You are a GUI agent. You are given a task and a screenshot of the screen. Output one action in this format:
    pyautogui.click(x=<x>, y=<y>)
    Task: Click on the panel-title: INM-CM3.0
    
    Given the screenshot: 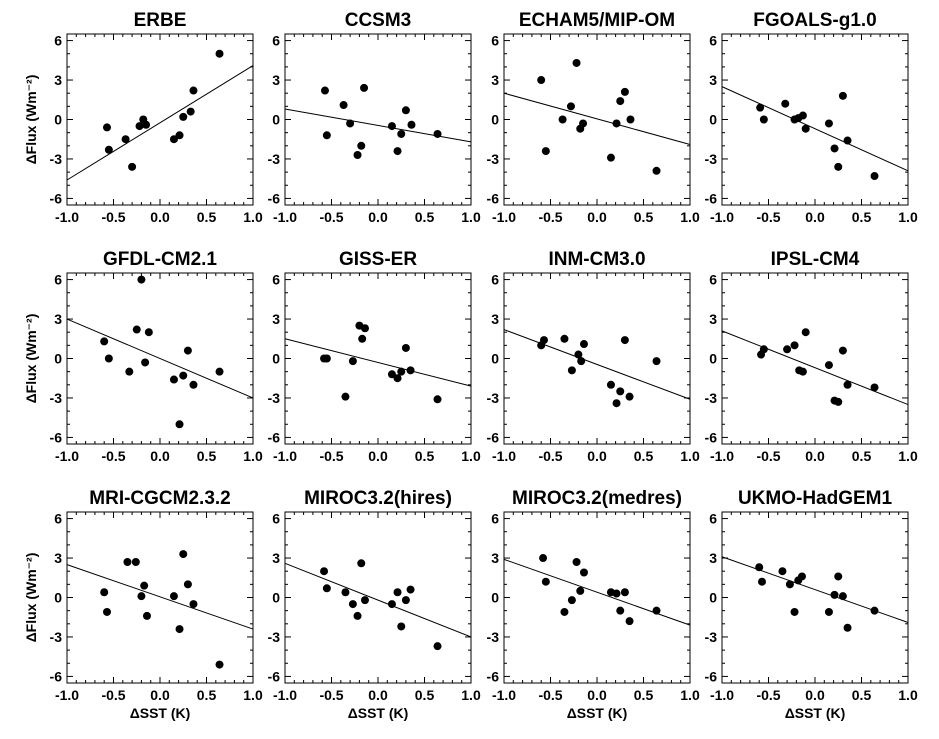 What is the action you would take?
    pyautogui.click(x=596, y=259)
    